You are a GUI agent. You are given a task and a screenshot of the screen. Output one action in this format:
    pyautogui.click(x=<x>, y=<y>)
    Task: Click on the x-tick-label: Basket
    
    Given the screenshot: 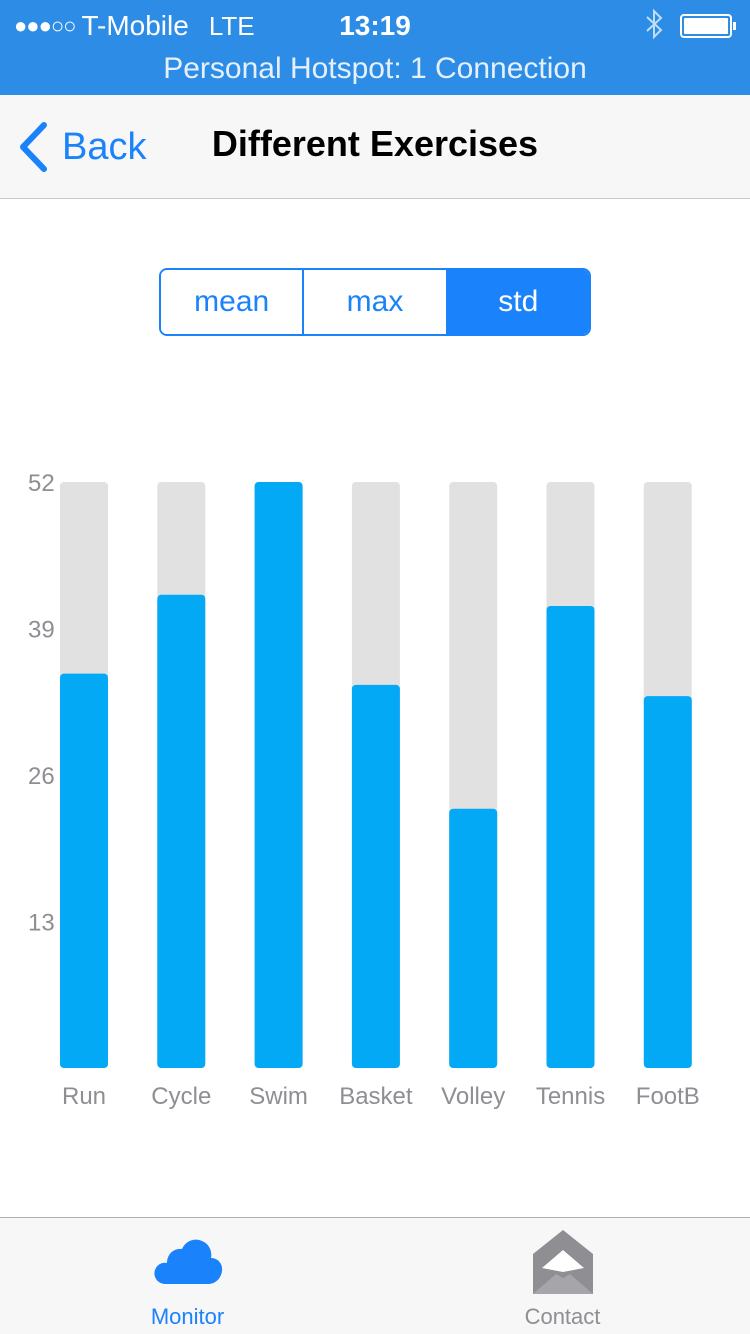 What is the action you would take?
    pyautogui.click(x=376, y=1096)
    